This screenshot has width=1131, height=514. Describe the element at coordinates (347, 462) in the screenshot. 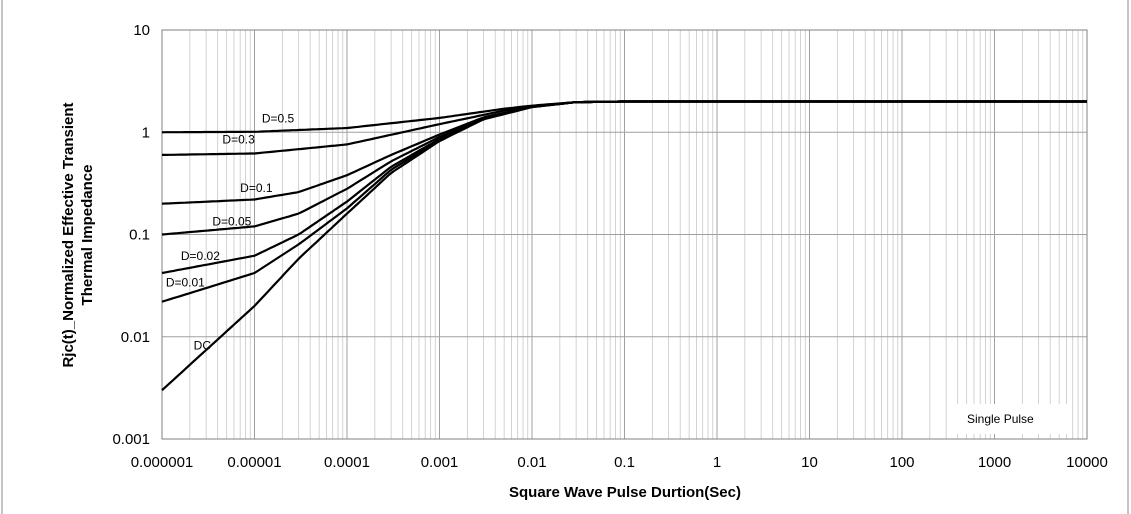

I see `x-tick-label: 0.0001` at that location.